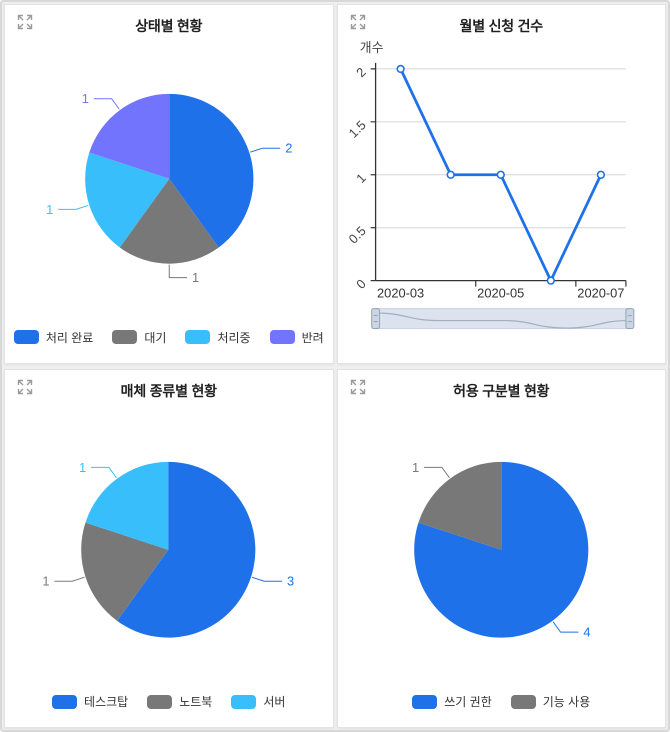  What do you see at coordinates (629, 319) in the screenshot?
I see `datazoom-handle-right` at bounding box center [629, 319].